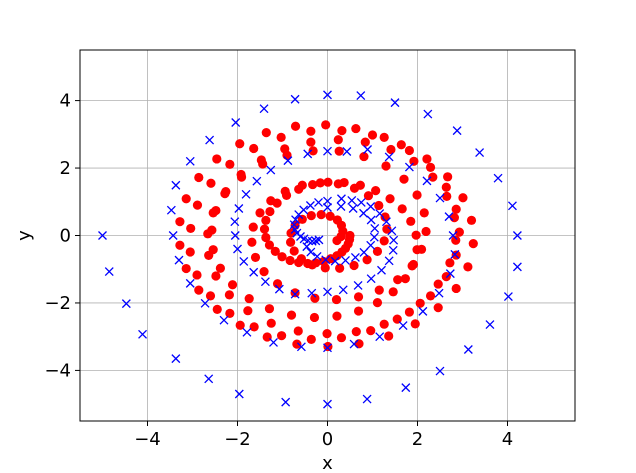 This screenshot has height=473, width=636. Describe the element at coordinates (237, 439) in the screenshot. I see `x-tick-label: −2` at that location.